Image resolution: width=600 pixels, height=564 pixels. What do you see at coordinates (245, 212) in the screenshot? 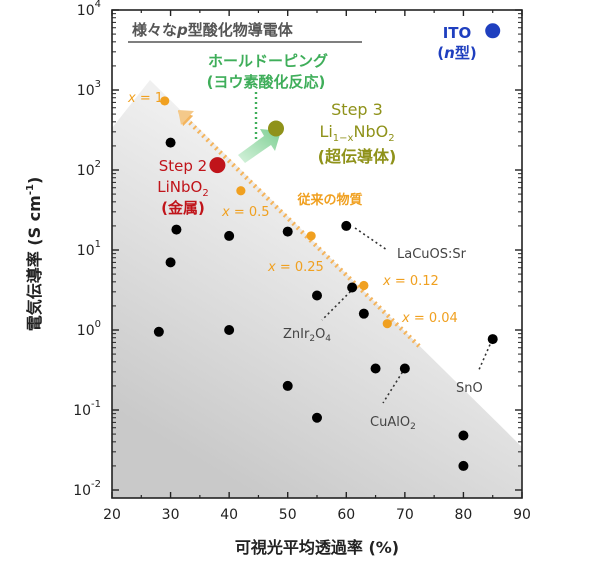
I see `svg-text: x = 0.5` at bounding box center [245, 212].